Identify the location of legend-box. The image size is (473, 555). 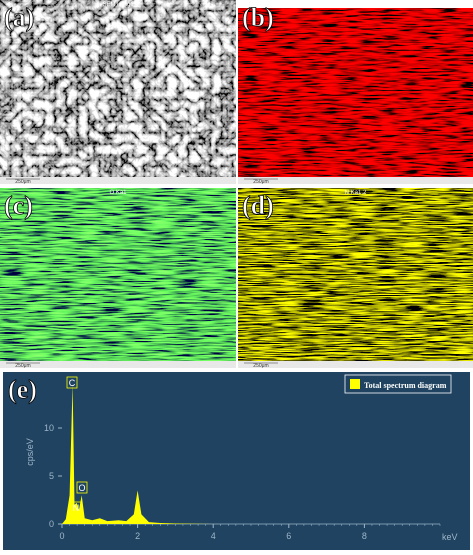
(398, 384).